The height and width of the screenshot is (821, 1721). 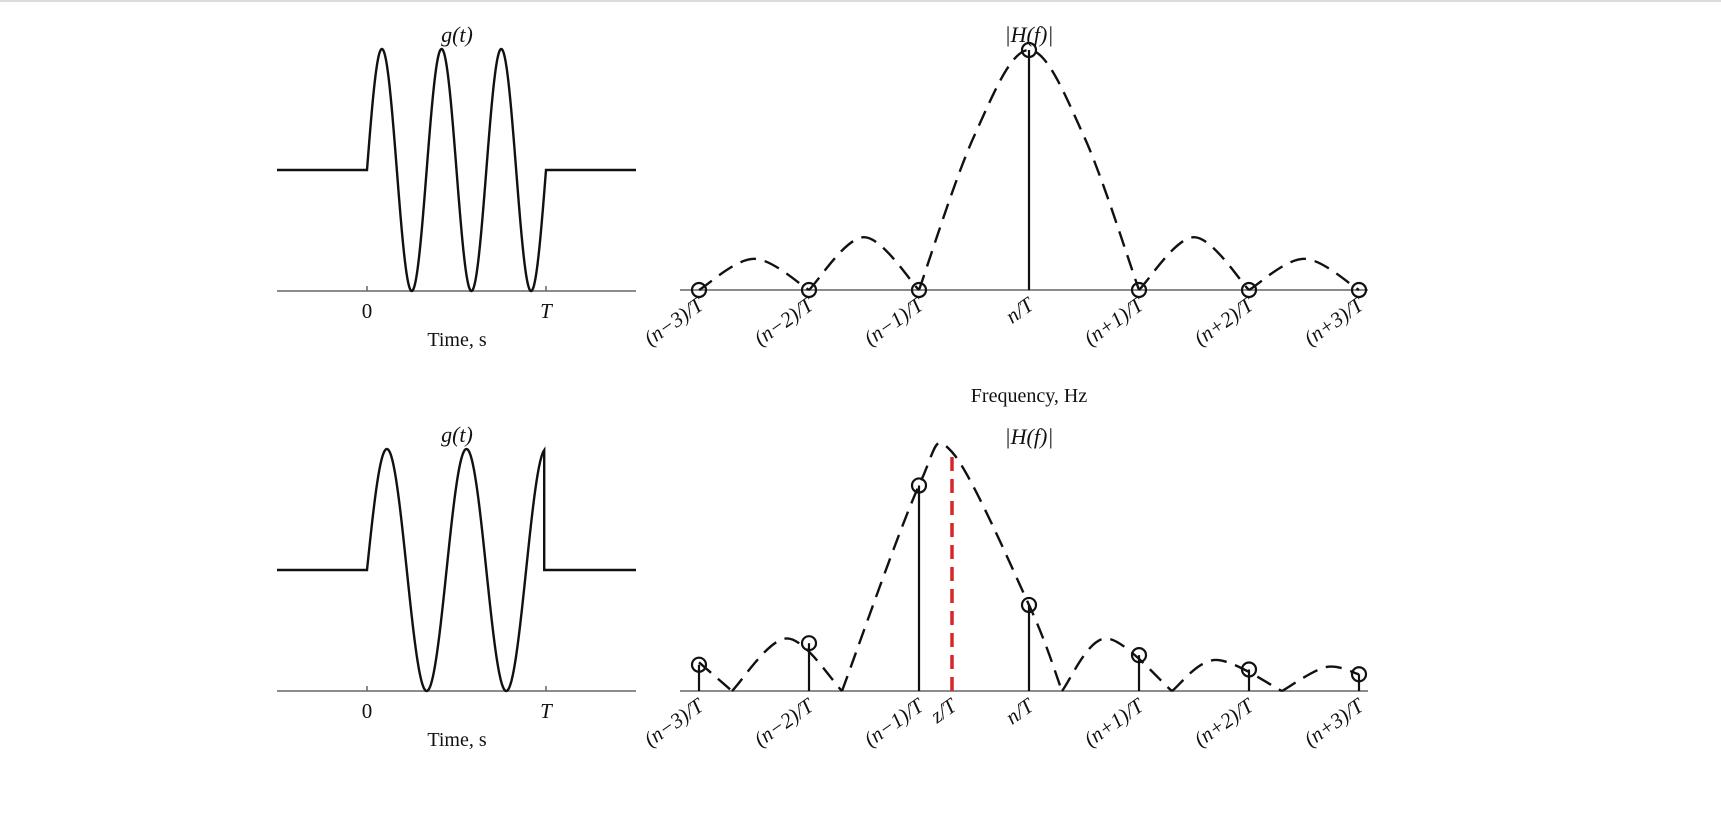 What do you see at coordinates (1029, 436) in the screenshot?
I see `freq-title-3: |H(f)|` at bounding box center [1029, 436].